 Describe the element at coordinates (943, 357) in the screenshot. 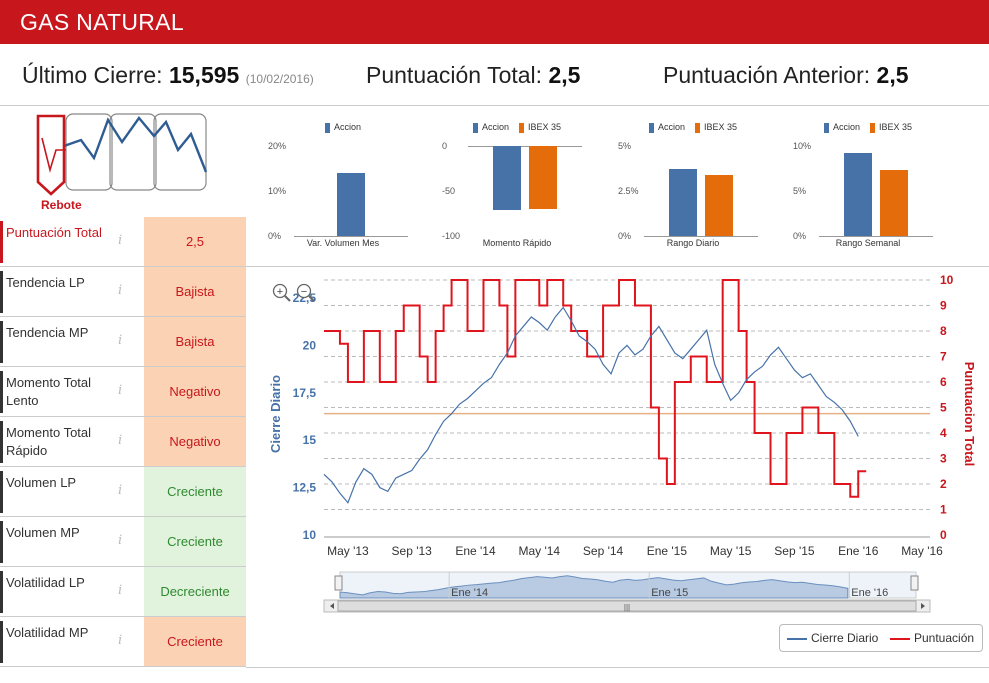

I see `right-tick-label: 7` at that location.